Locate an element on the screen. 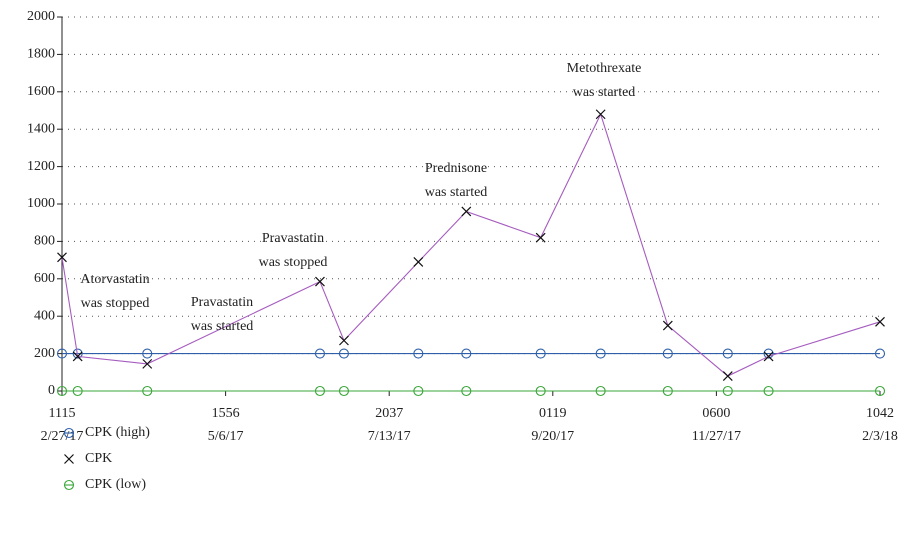 Image resolution: width=904 pixels, height=549 pixels. annotation: Metothrexate is located at coordinates (604, 68).